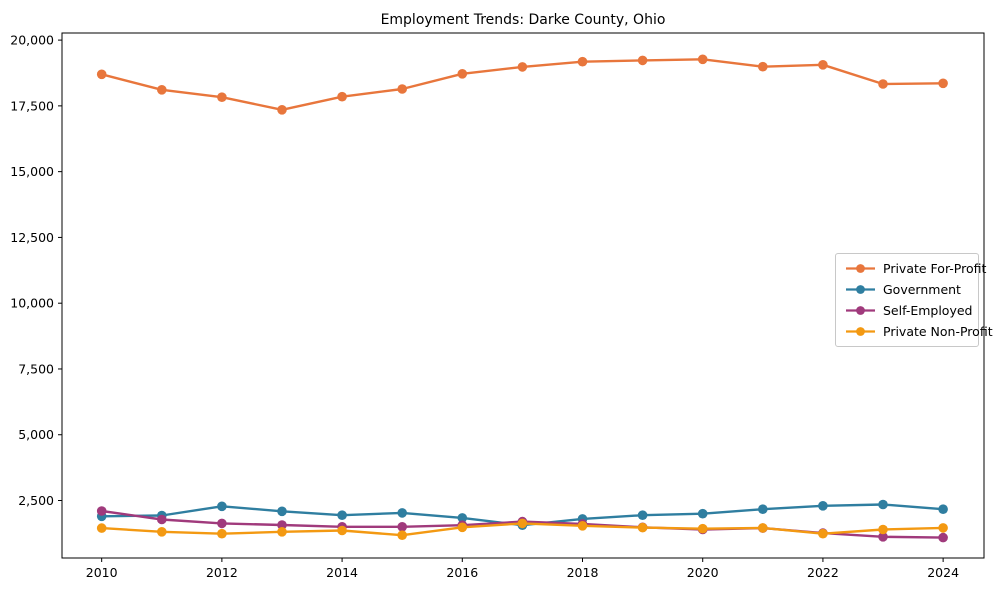 This screenshot has width=1000, height=600. I want to click on legend-label: Private Non-Profit, so click(938, 331).